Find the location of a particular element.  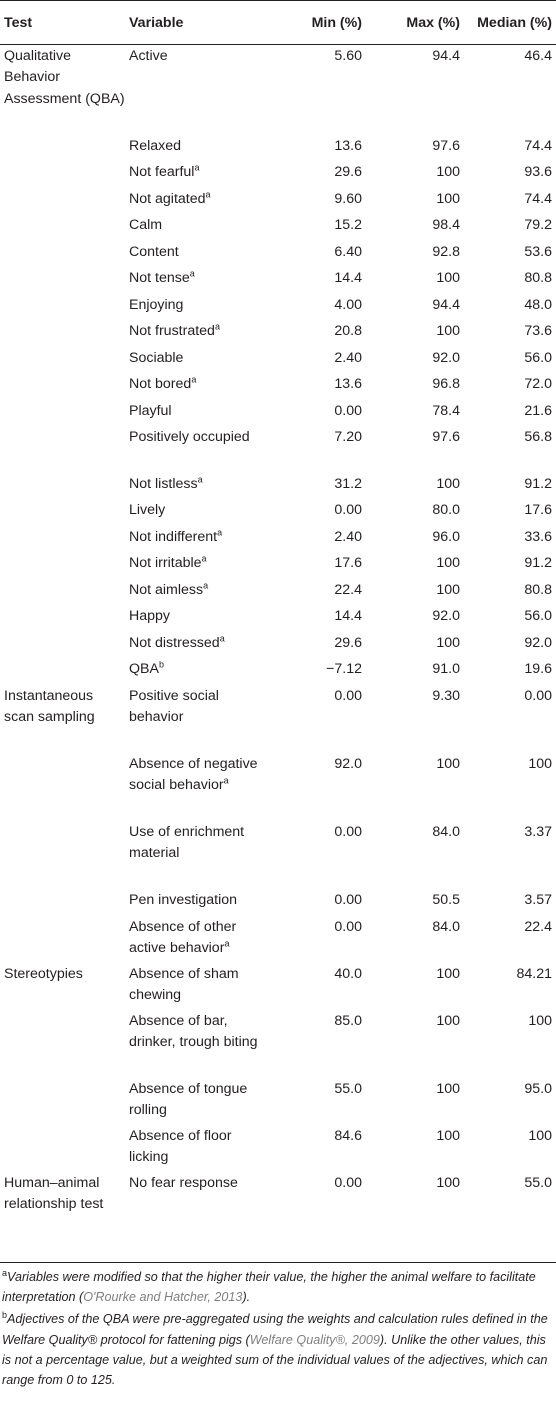

variable-cell: Enjoying is located at coordinates (191, 307).